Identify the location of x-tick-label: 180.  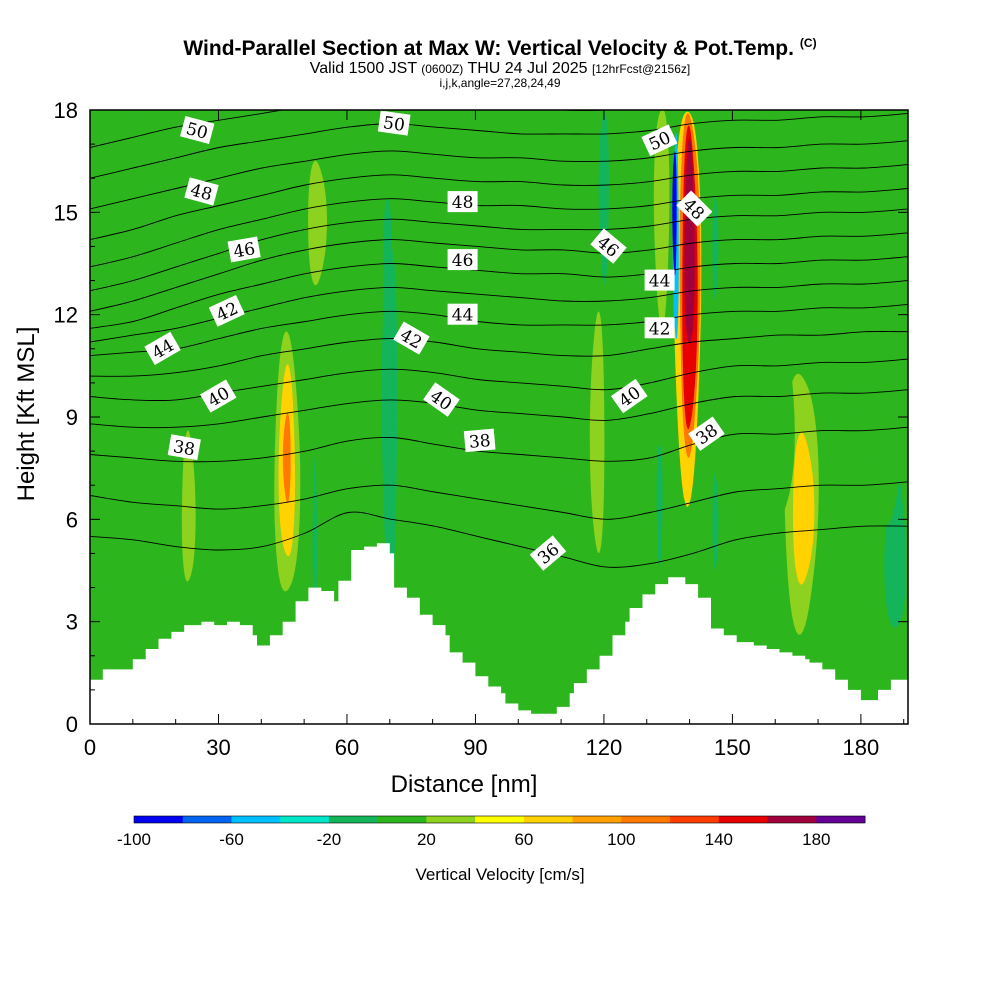
(861, 747).